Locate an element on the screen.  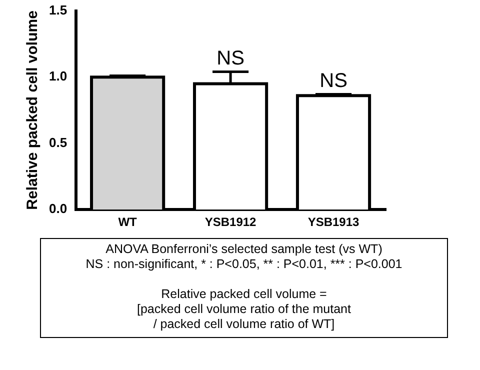
y-tick-label: 0.5 is located at coordinates (58, 142).